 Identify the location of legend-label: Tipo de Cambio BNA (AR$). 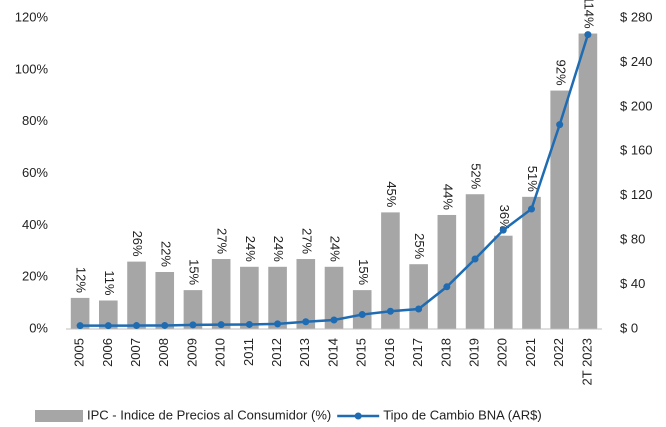
(462, 414).